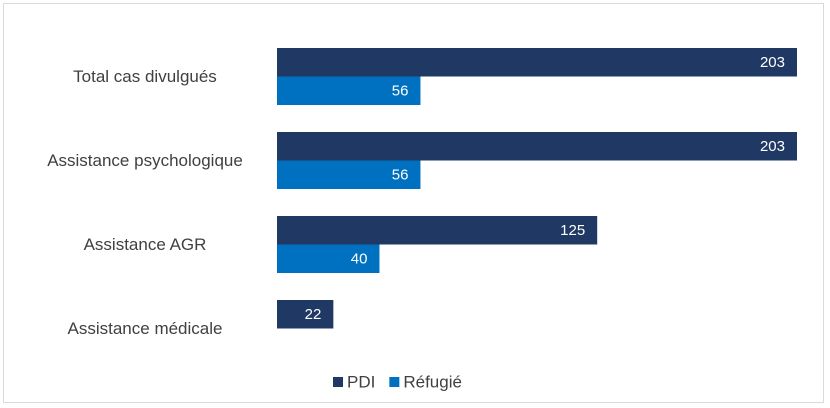 The width and height of the screenshot is (830, 408). What do you see at coordinates (432, 381) in the screenshot?
I see `legend-label: Réfugié` at bounding box center [432, 381].